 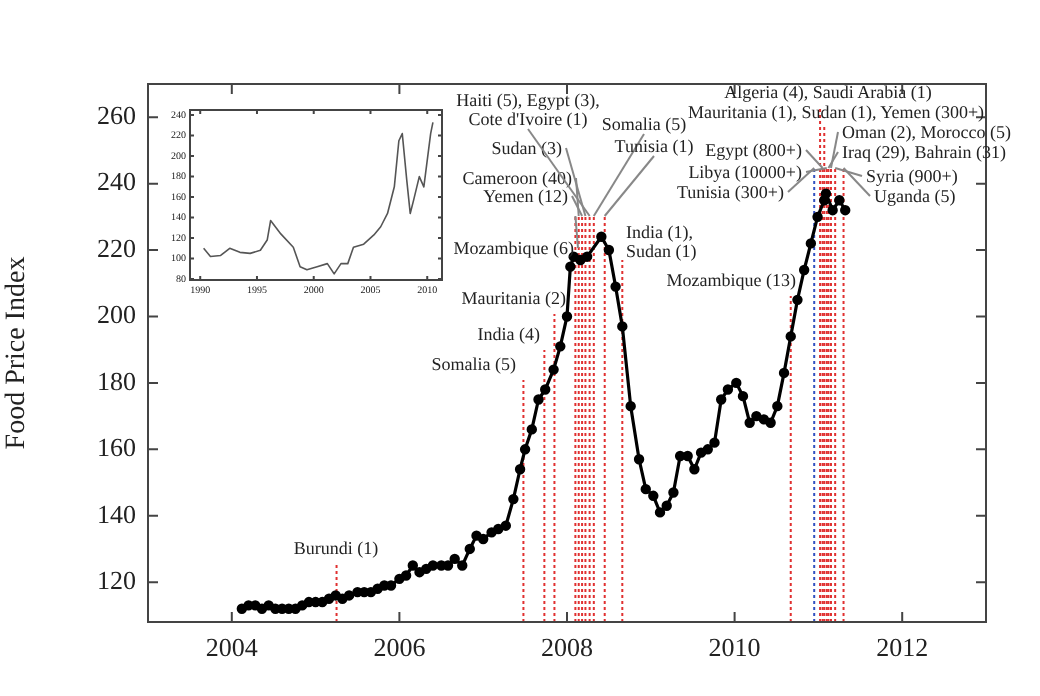 What do you see at coordinates (753, 150) in the screenshot?
I see `ref-line-label: Egypt (800+)` at bounding box center [753, 150].